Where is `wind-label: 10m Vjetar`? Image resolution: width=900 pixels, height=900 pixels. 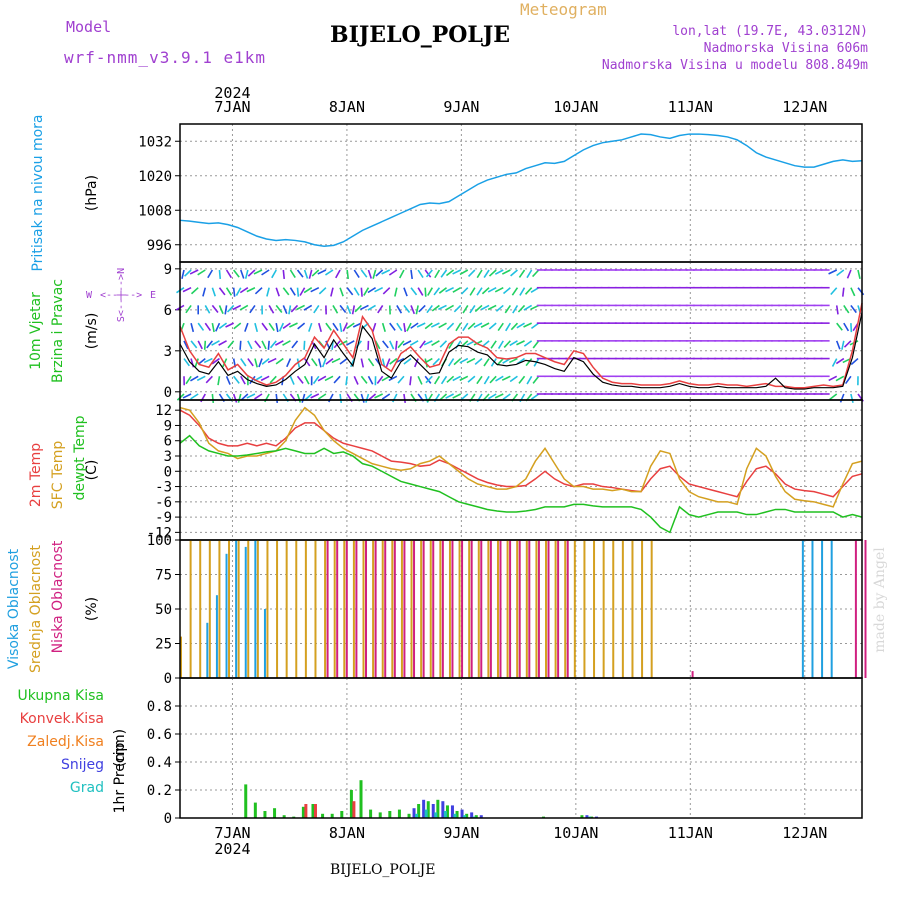 wind-label: 10m Vjetar is located at coordinates (36, 331).